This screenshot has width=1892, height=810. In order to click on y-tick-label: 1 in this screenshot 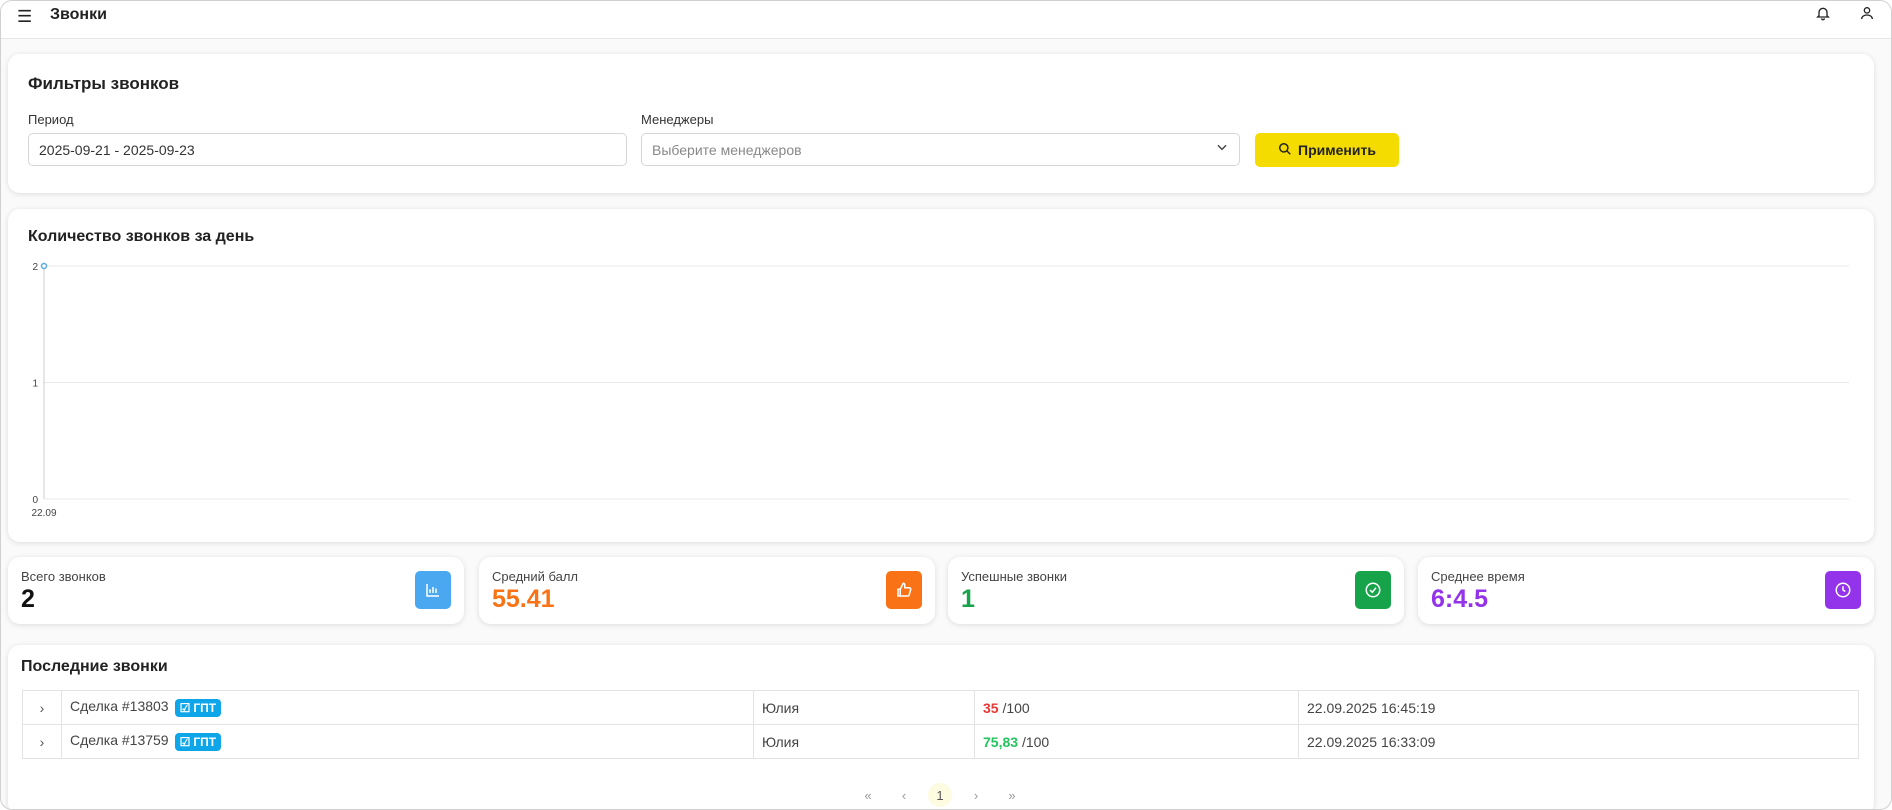, I will do `click(35, 384)`.